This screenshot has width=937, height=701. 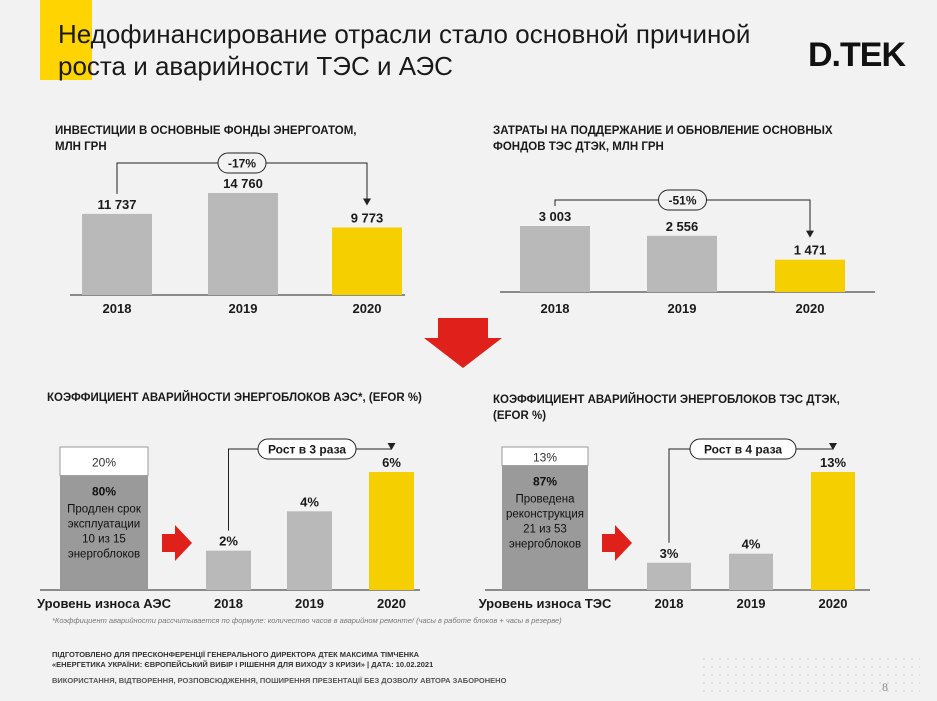 I want to click on chart1-change-arrowhead-icon, so click(x=367, y=202).